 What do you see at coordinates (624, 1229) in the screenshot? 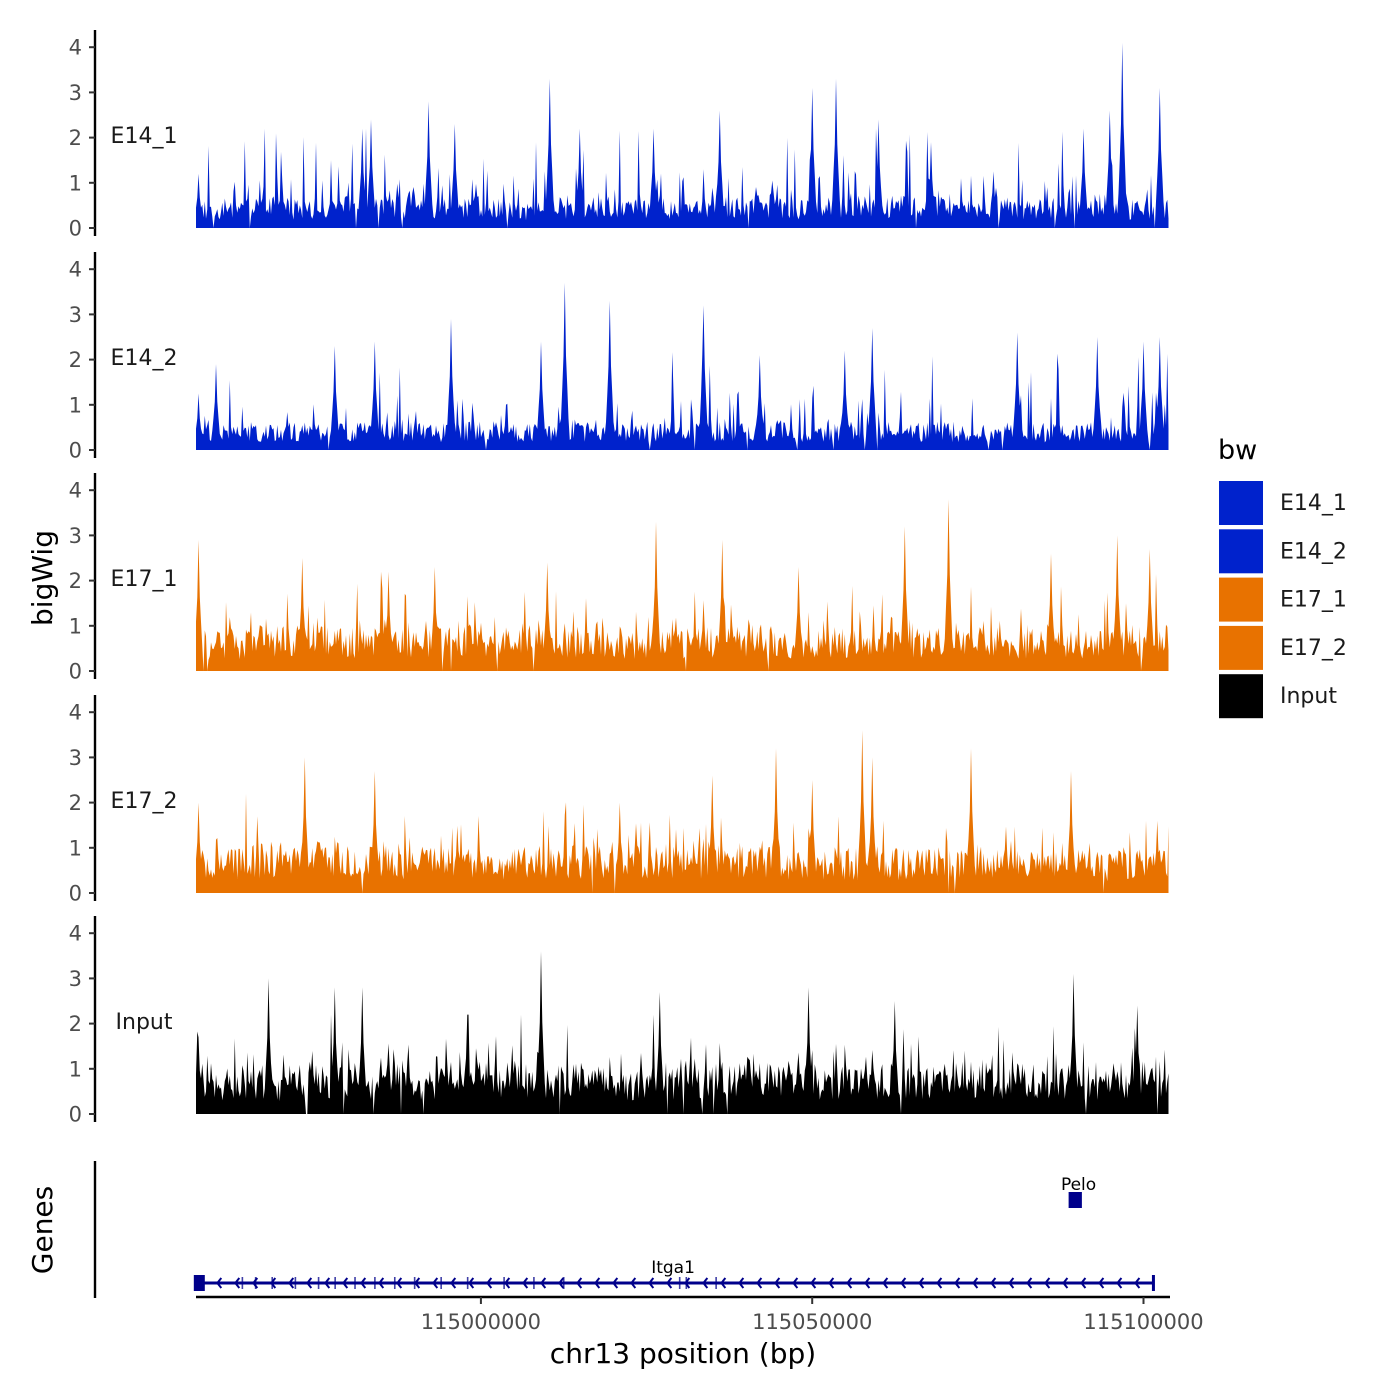
I see `gene-track: Itga1 Pelo` at bounding box center [624, 1229].